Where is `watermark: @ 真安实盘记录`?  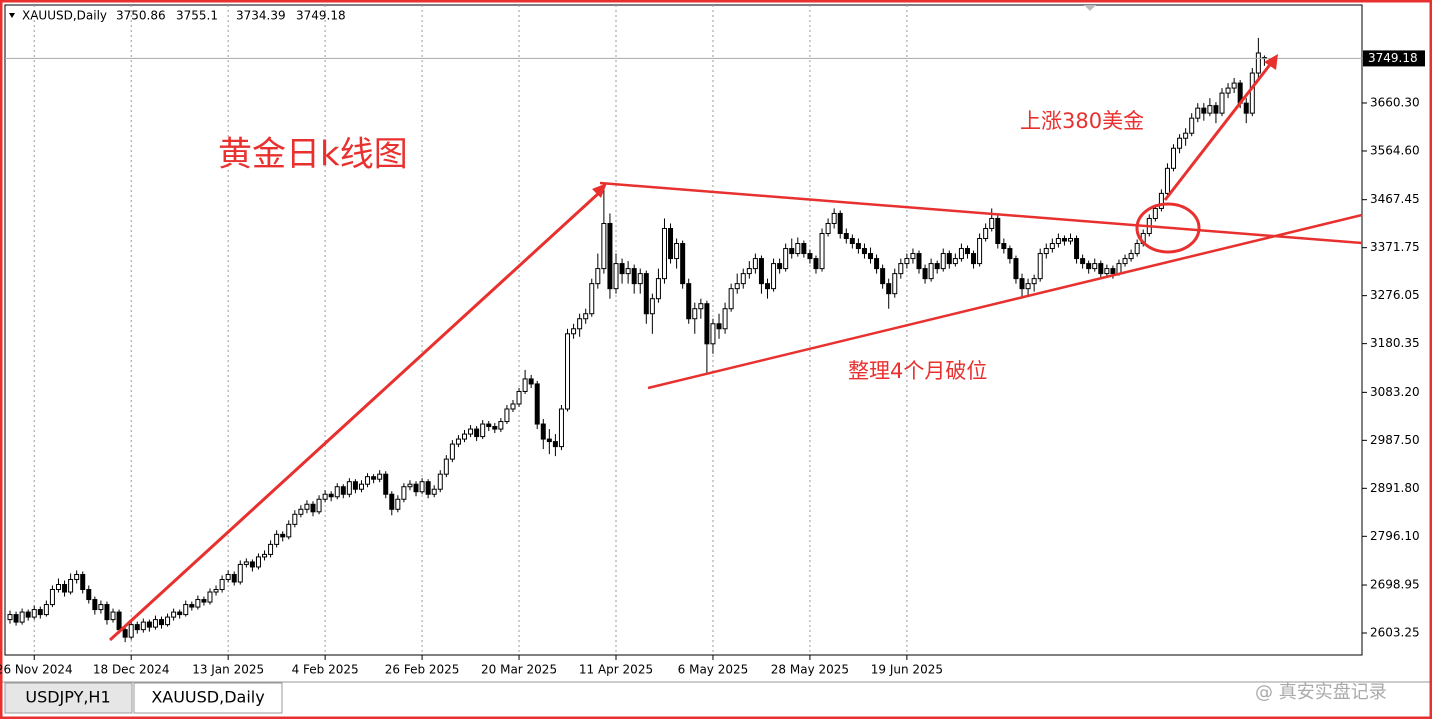 watermark: @ 真安实盘记录 is located at coordinates (1321, 692).